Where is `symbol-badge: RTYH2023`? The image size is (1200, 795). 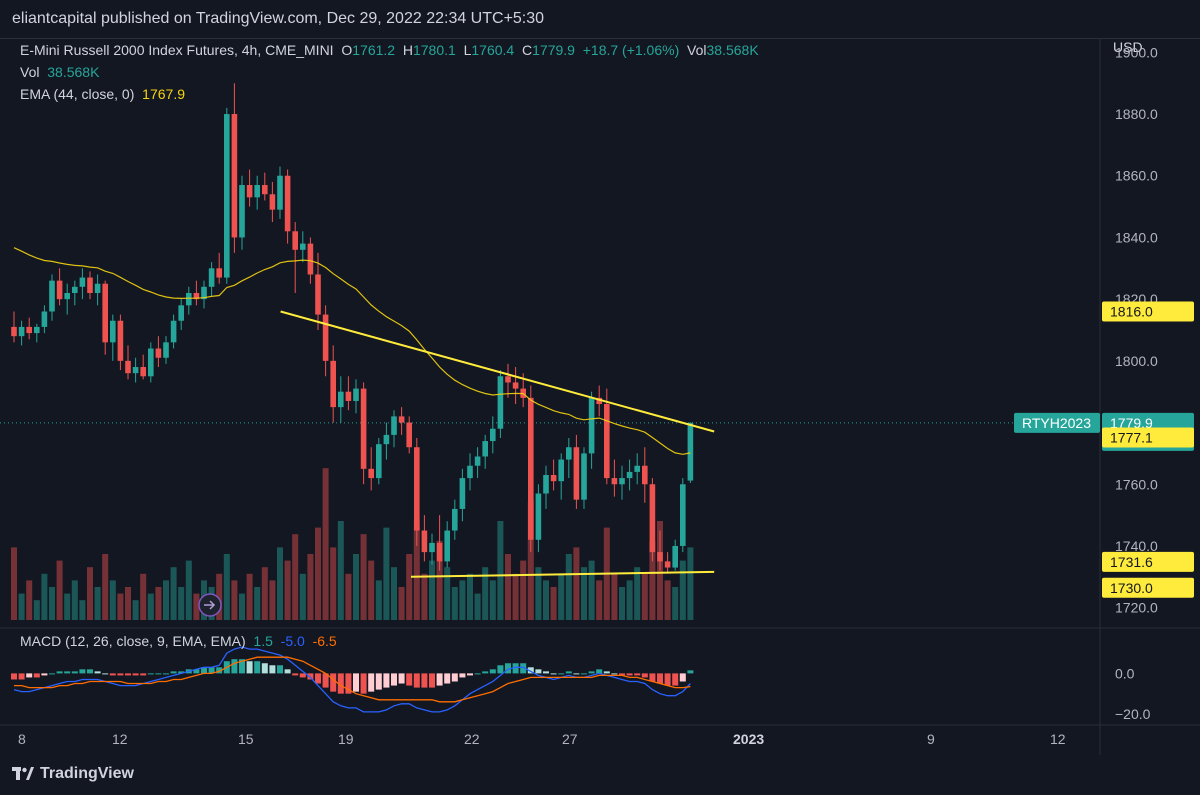
symbol-badge: RTYH2023 is located at coordinates (1057, 422).